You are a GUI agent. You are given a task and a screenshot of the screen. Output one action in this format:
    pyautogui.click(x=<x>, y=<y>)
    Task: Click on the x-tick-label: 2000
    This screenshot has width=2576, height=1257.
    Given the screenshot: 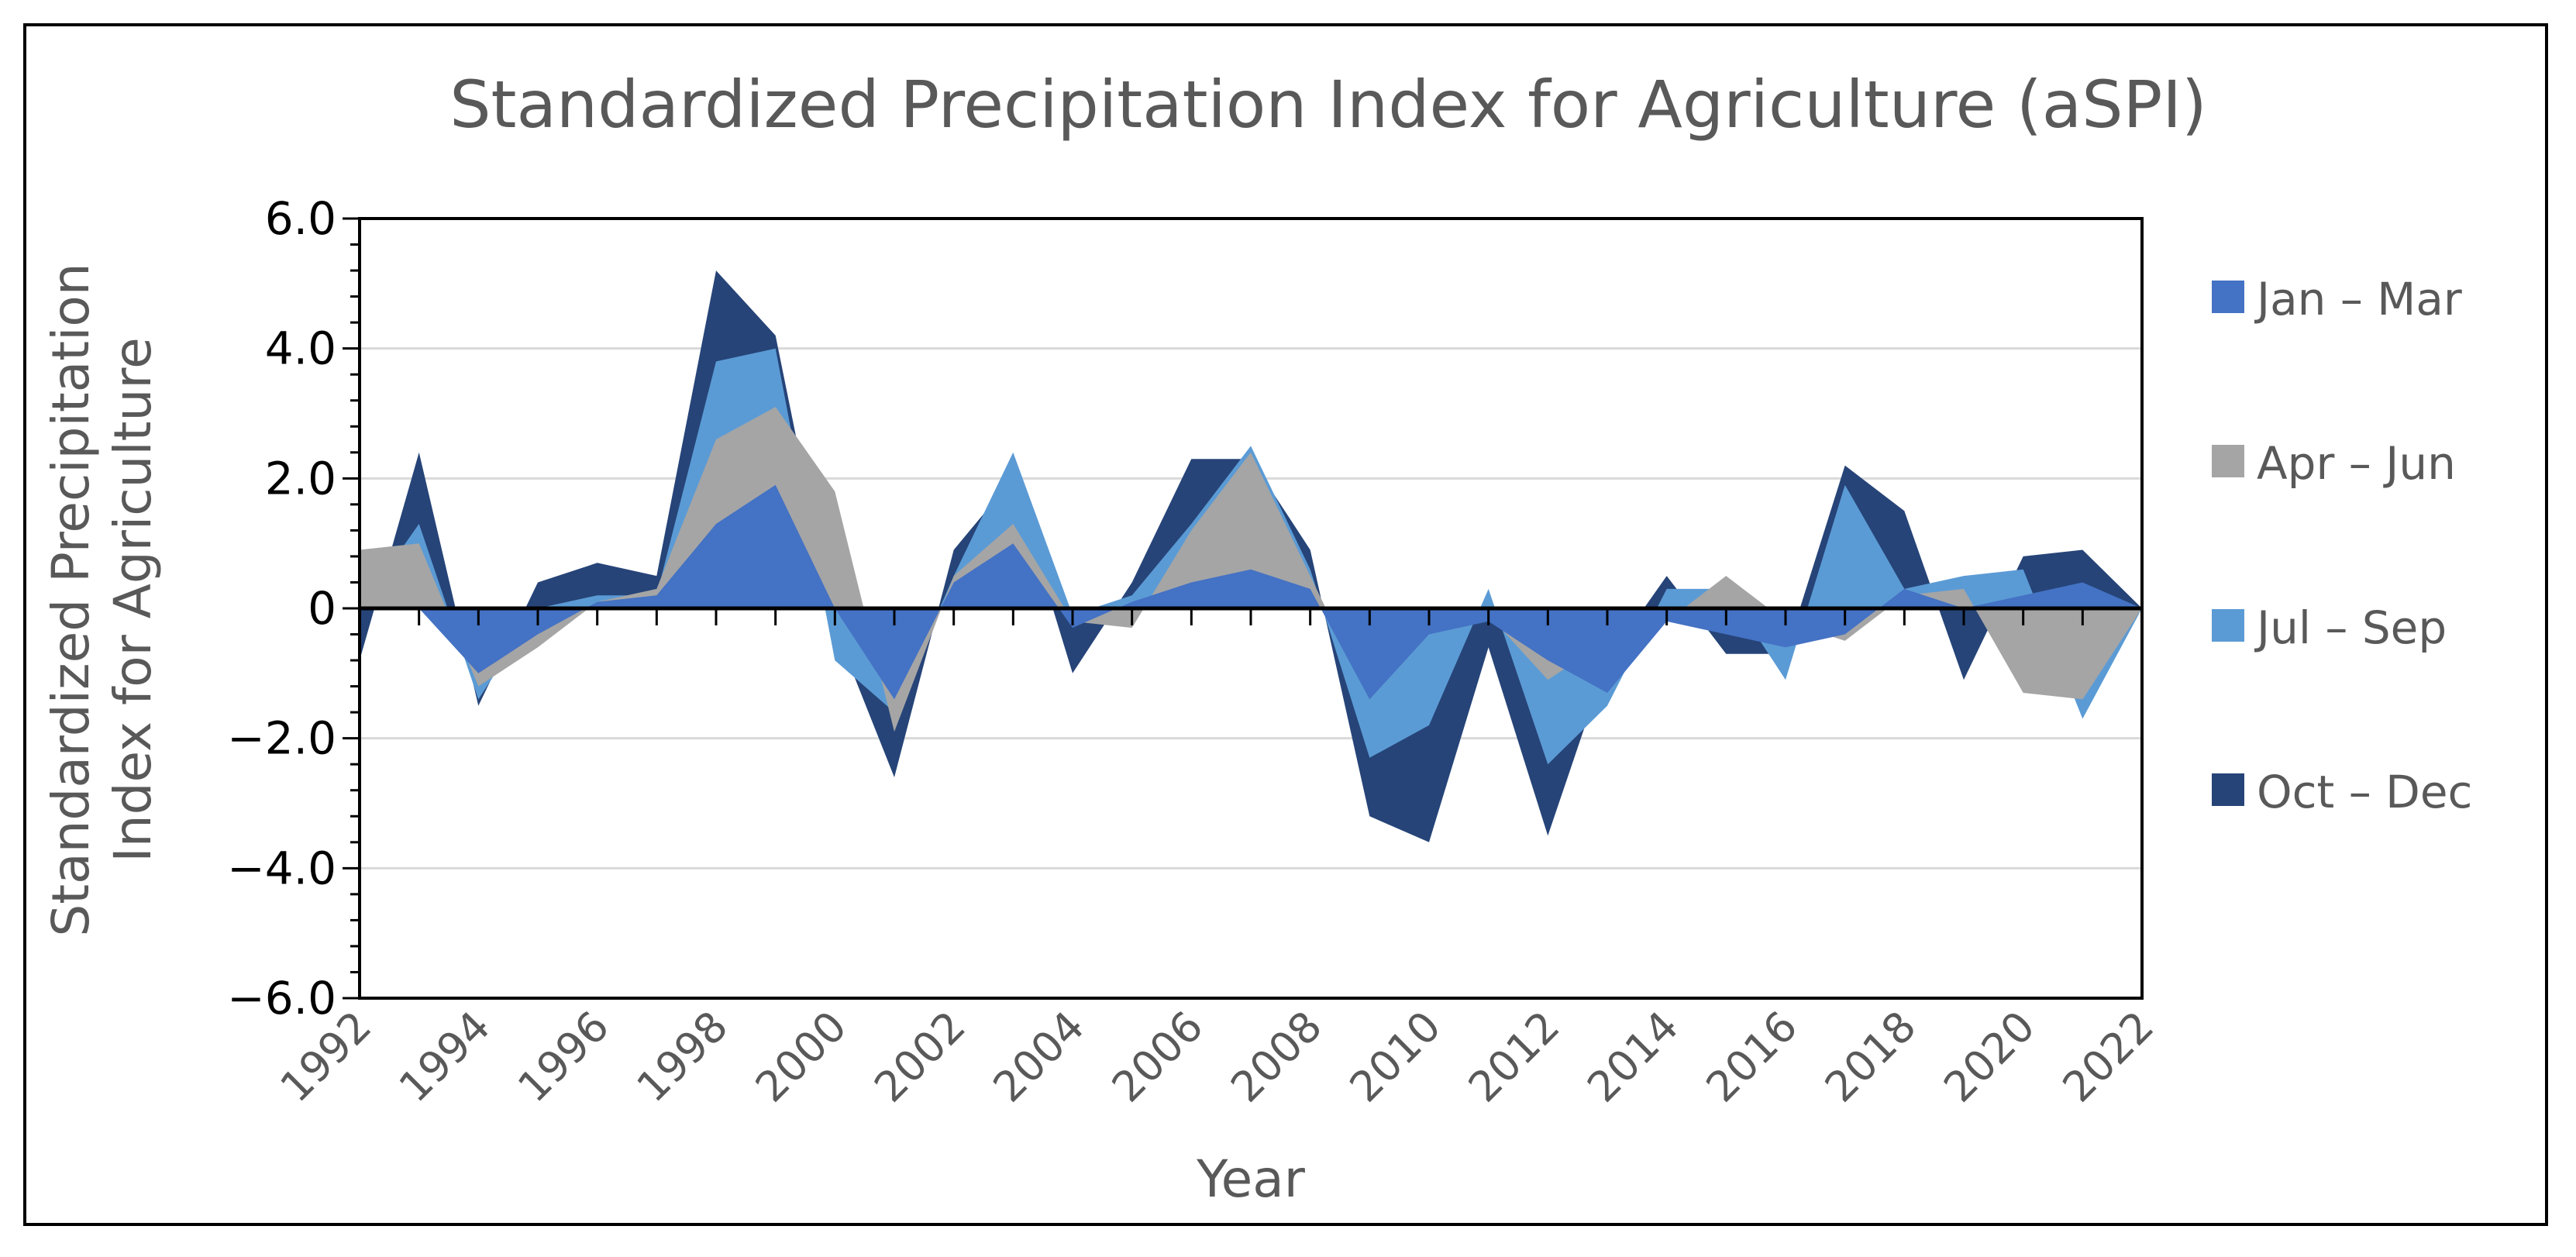 What is the action you would take?
    pyautogui.click(x=801, y=1057)
    